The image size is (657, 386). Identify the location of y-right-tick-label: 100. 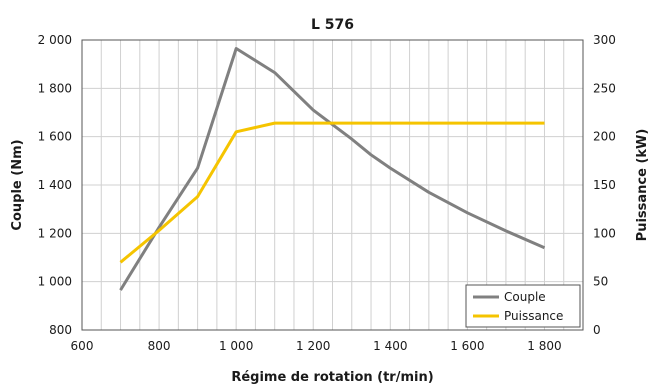
(604, 233).